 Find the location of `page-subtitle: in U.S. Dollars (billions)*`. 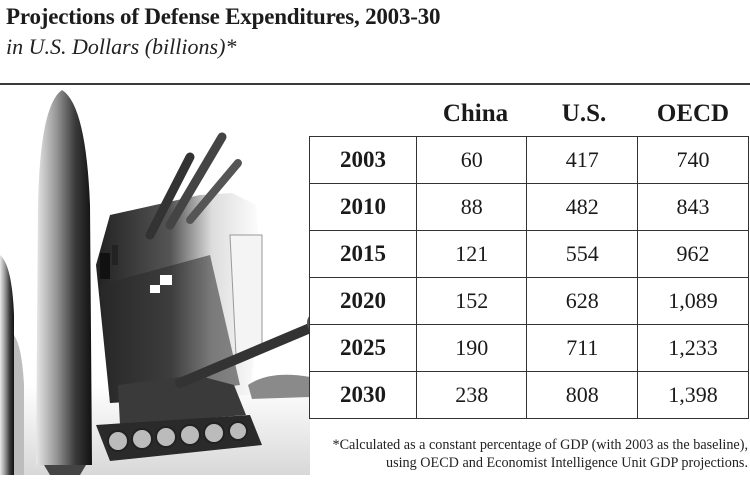

page-subtitle: in U.S. Dollars (billions)* is located at coordinates (121, 46).